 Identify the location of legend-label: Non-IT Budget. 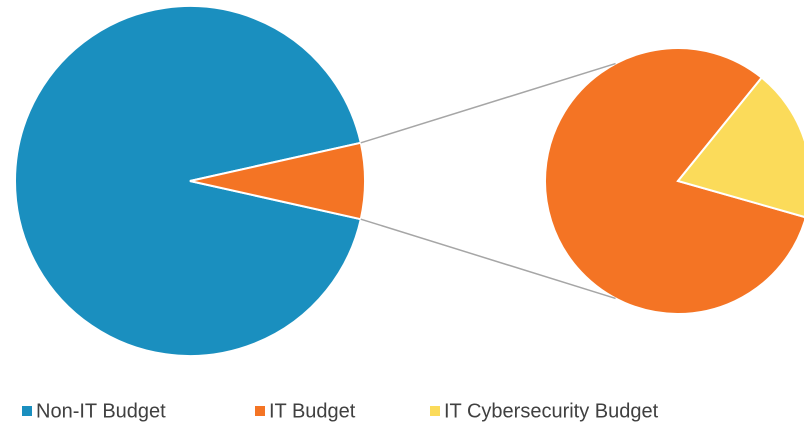
(101, 411).